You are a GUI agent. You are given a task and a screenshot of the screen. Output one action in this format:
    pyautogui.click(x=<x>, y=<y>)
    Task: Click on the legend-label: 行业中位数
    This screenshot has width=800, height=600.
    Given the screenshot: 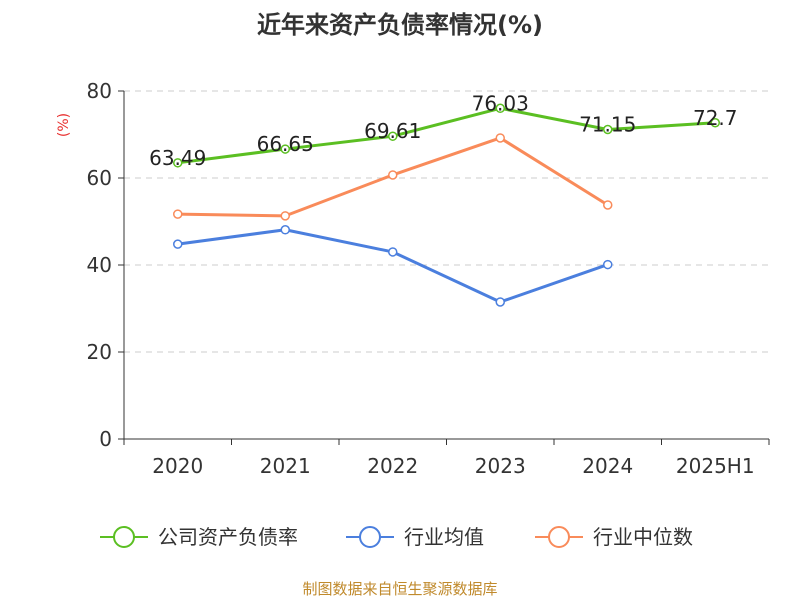 What is the action you would take?
    pyautogui.click(x=643, y=537)
    